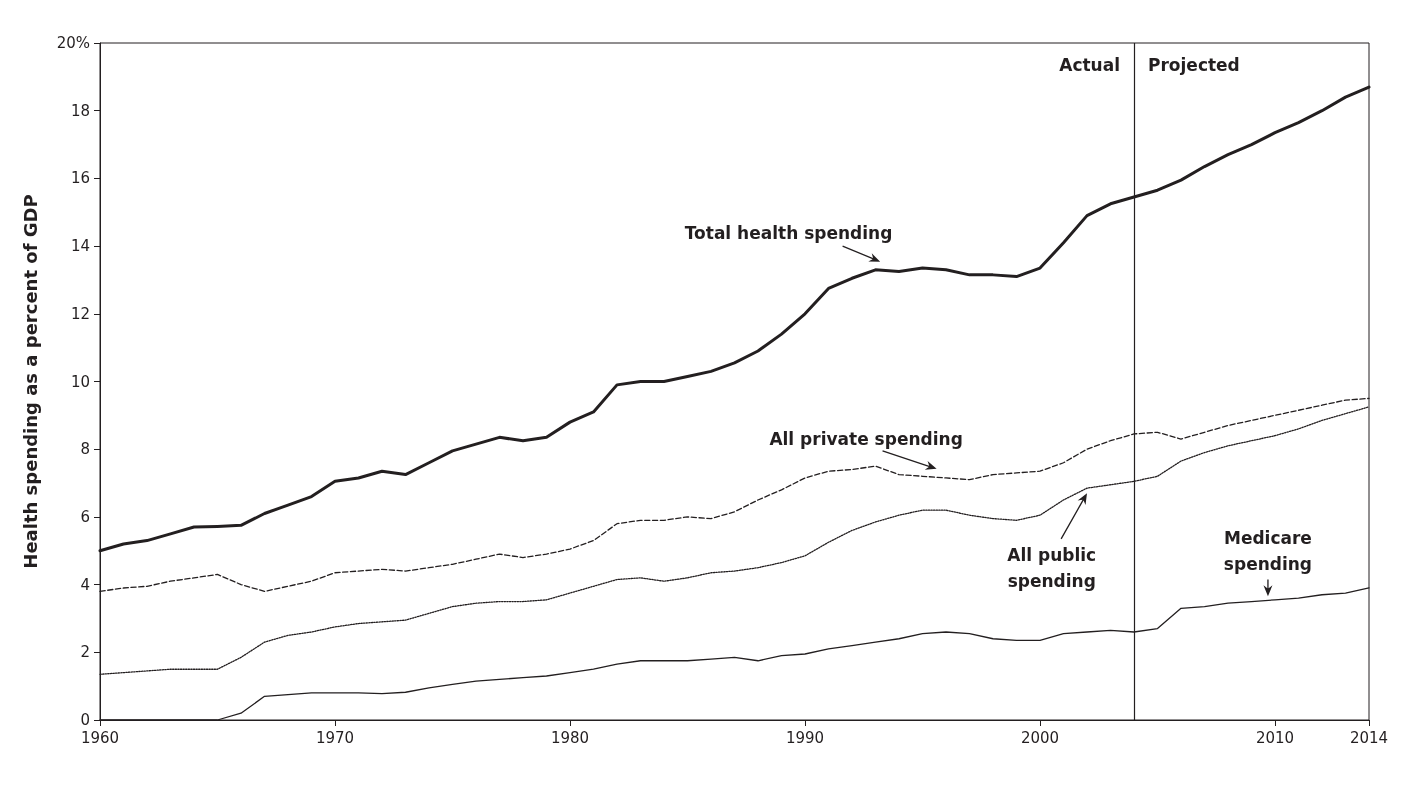  I want to click on y-axis-title: Health spending as a percent of GDP, so click(30, 381).